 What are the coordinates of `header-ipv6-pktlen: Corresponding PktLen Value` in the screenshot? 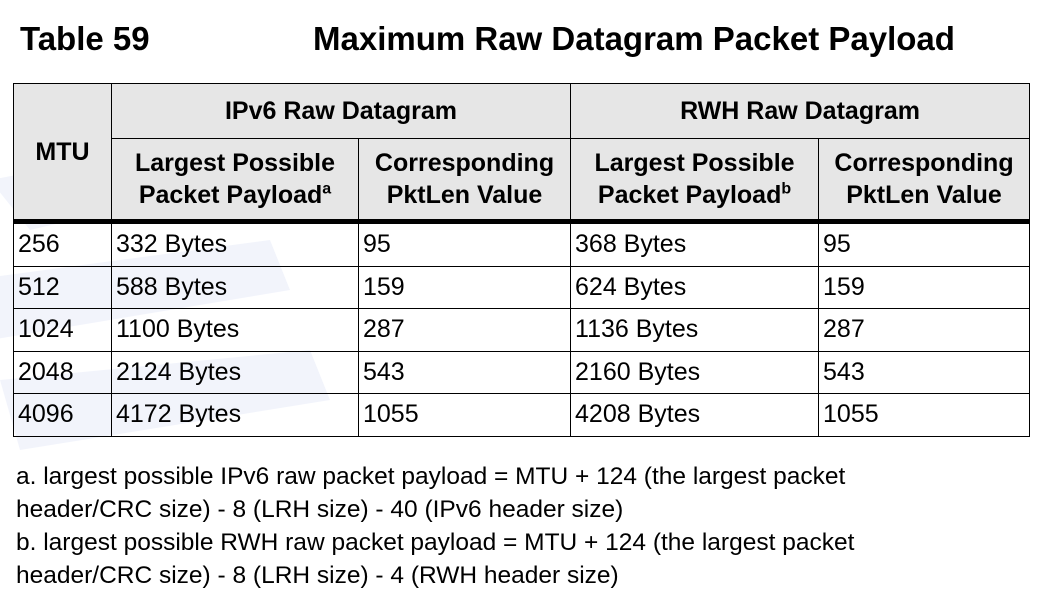 It's located at (464, 181).